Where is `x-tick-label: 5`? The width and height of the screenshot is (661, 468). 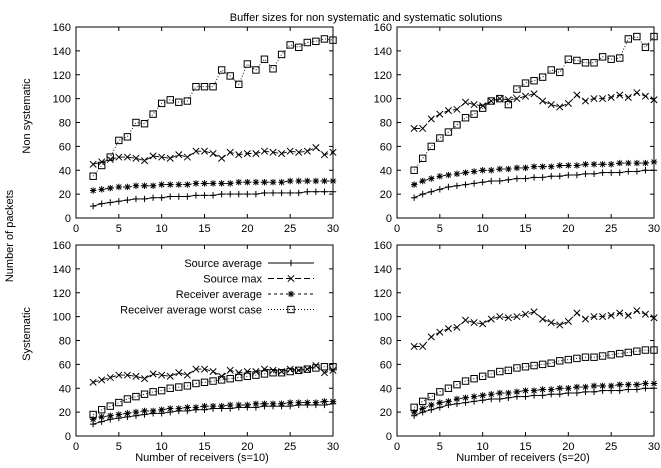 x-tick-label: 5 is located at coordinates (440, 447).